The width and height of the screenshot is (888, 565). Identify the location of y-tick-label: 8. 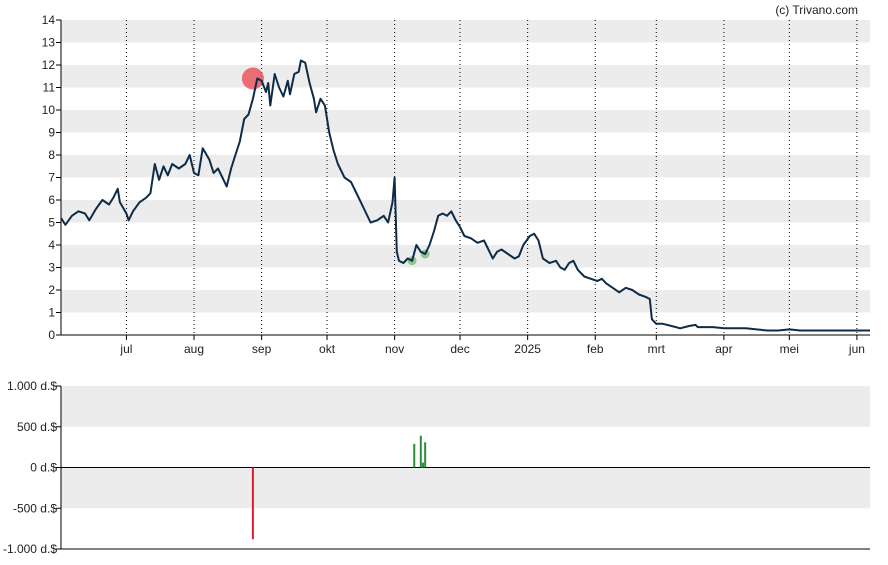
(51, 155).